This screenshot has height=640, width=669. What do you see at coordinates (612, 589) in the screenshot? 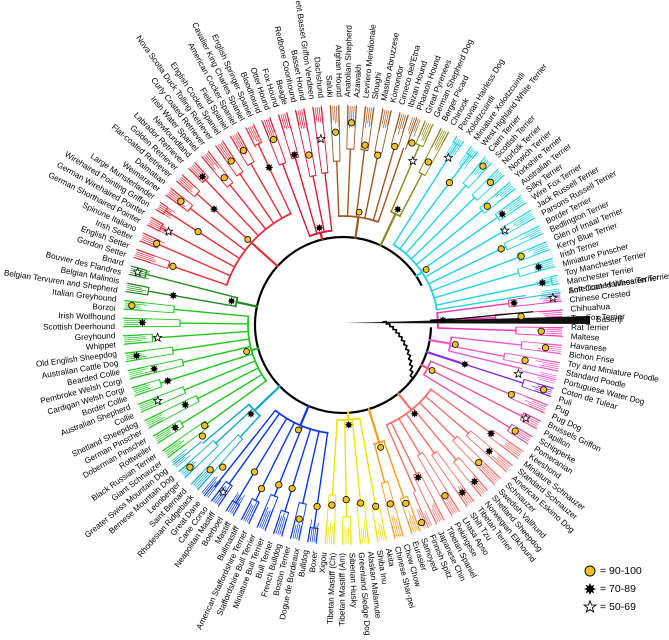
I see `legend: = 90-100 = 70-89 = 50-69` at bounding box center [612, 589].